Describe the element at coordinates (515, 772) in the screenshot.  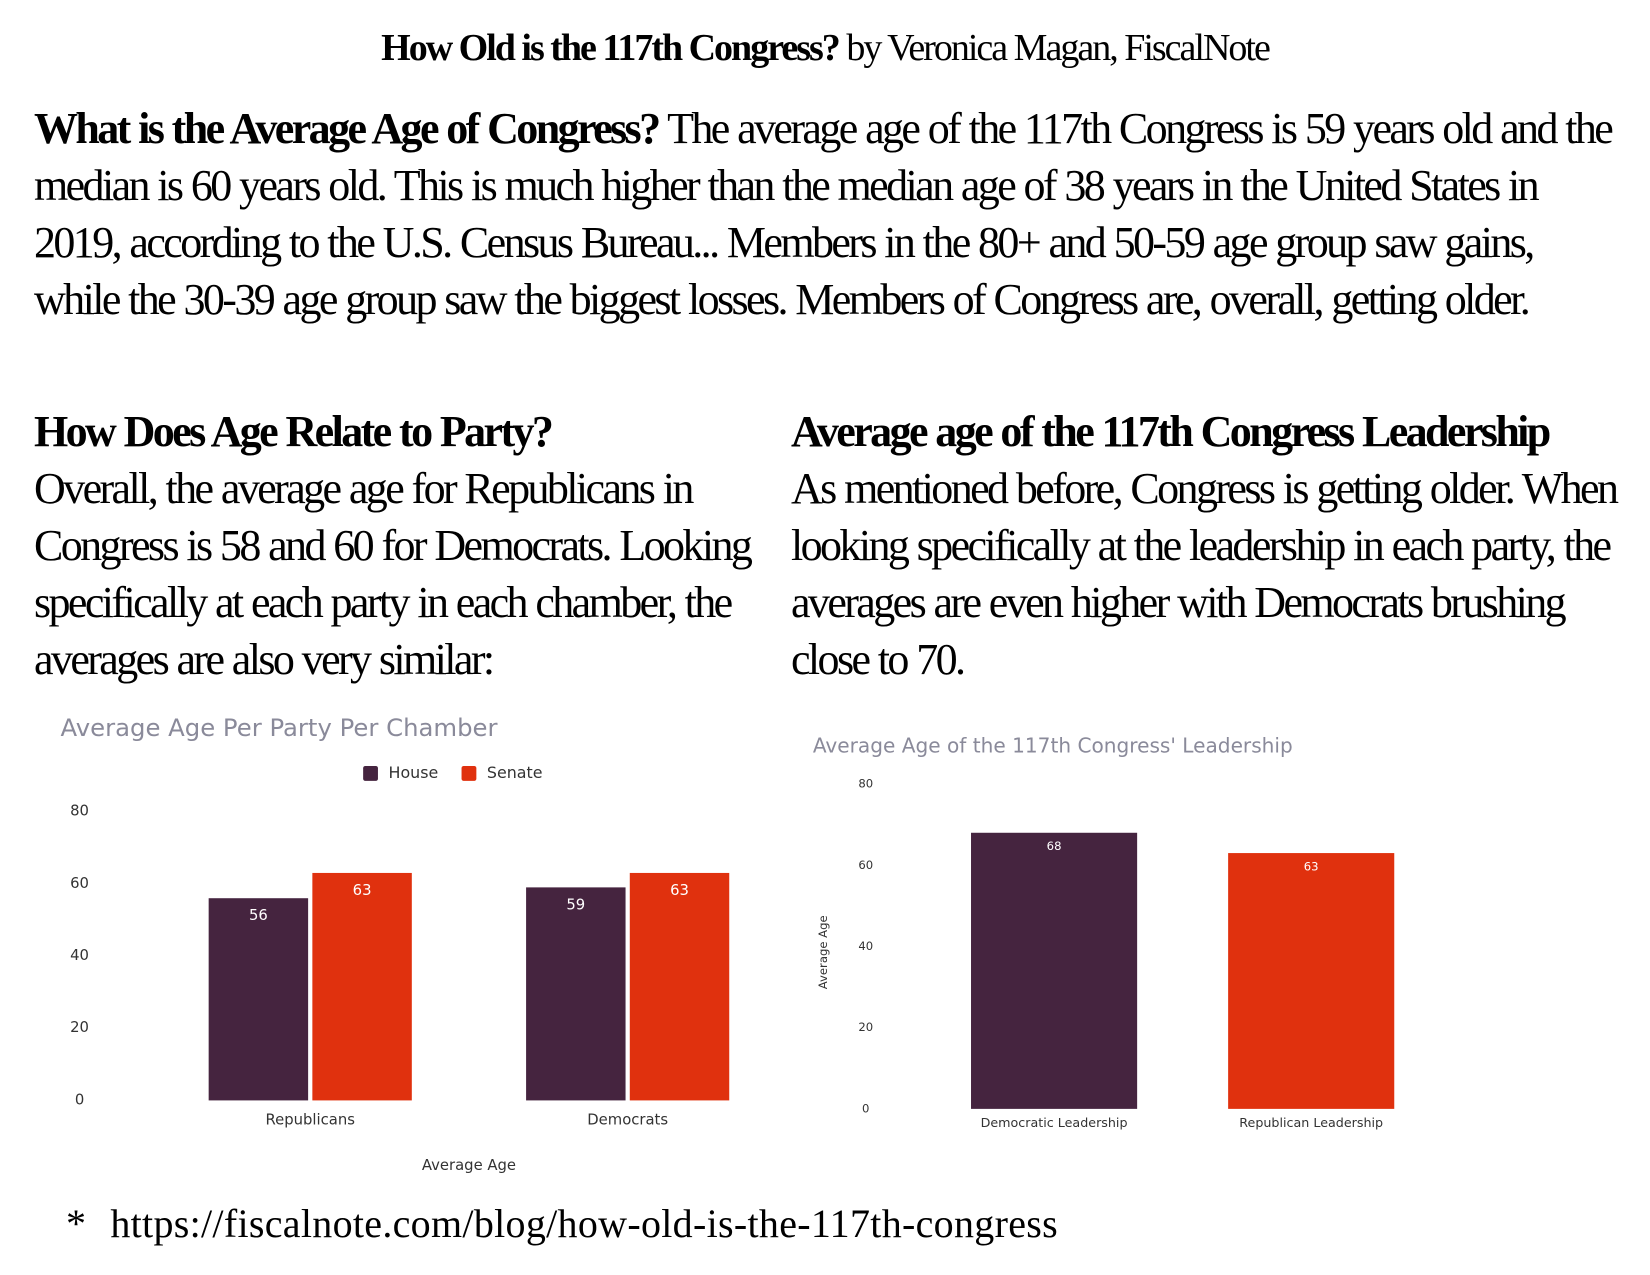
I see `legend-label: Senate` at that location.